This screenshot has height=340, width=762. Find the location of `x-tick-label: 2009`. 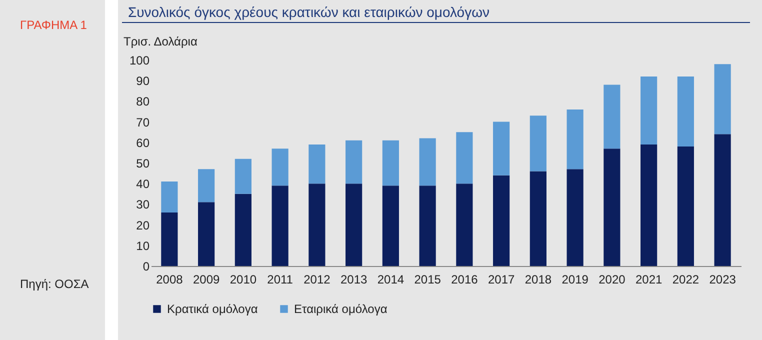

x-tick-label: 2009 is located at coordinates (206, 279).